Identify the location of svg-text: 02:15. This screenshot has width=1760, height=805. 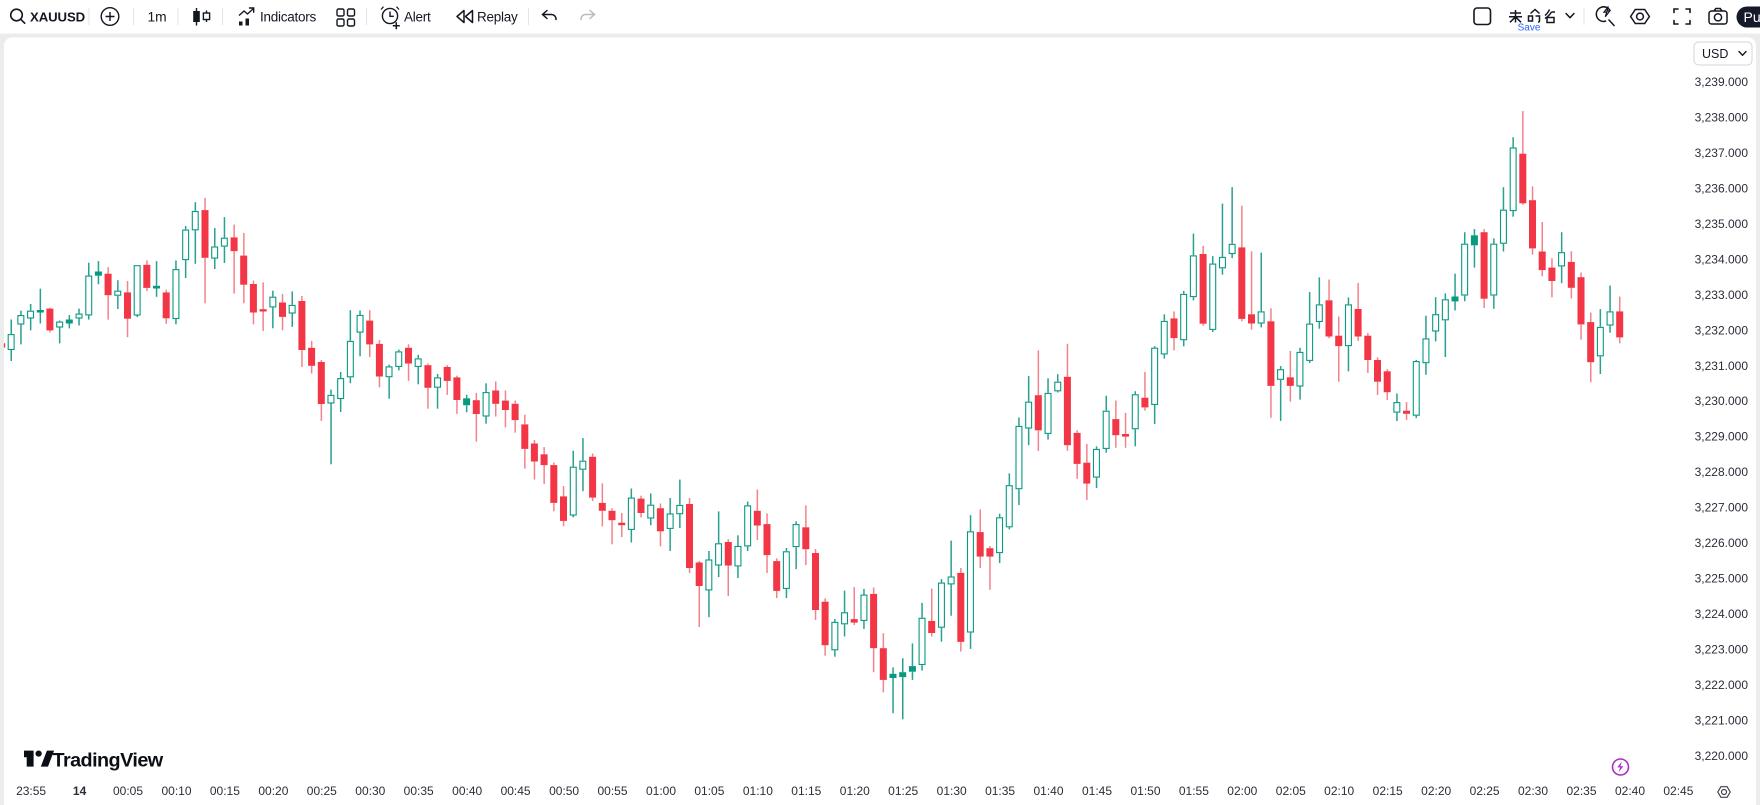
(1388, 791).